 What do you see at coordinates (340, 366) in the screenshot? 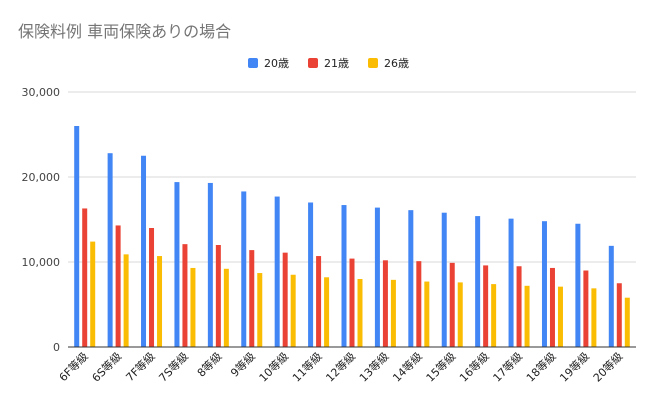
I see `x-tick-label: 12等級` at bounding box center [340, 366].